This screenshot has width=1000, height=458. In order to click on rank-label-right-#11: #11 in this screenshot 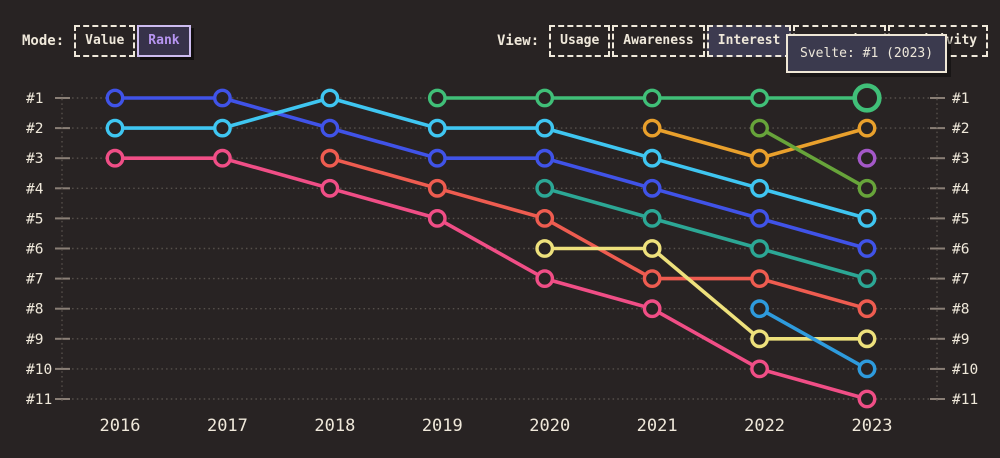, I will do `click(965, 400)`.